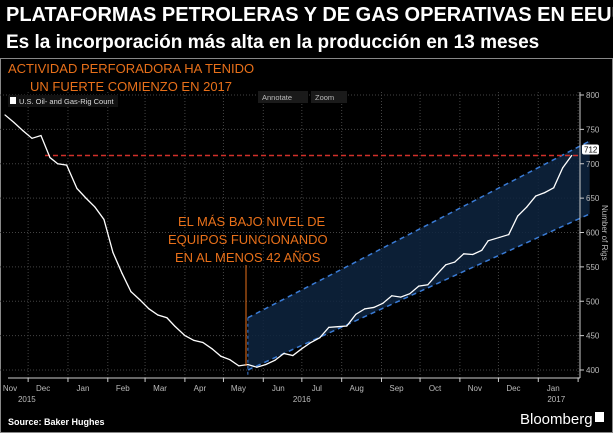 This screenshot has height=433, width=613. Describe the element at coordinates (13, 100) in the screenshot. I see `legend-swatch` at that location.